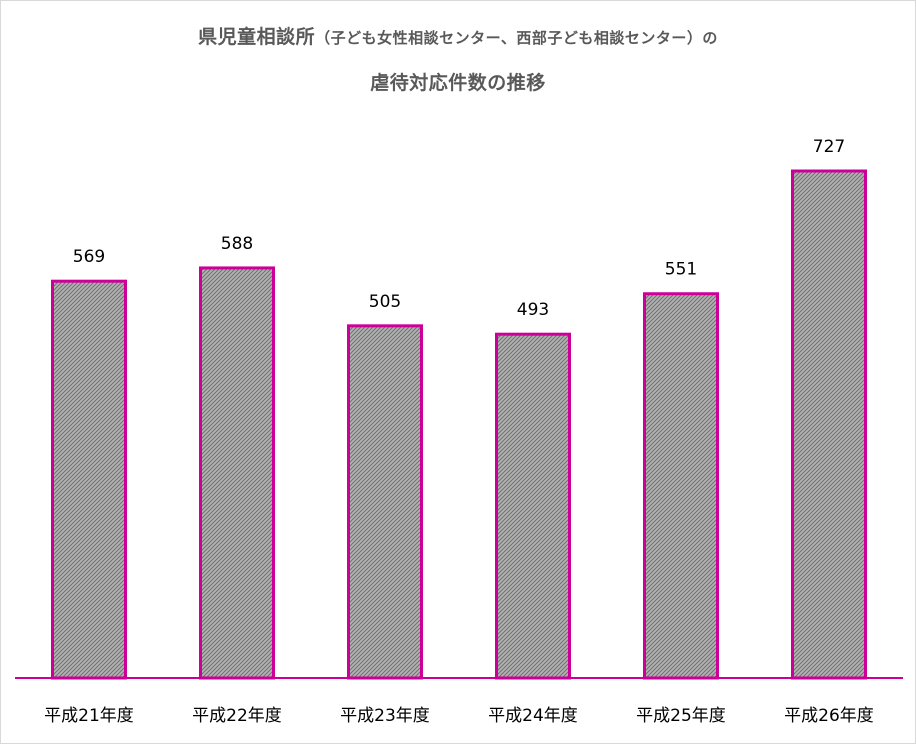 This screenshot has height=744, width=916. What do you see at coordinates (237, 716) in the screenshot?
I see `x-tick-label-2: 平成22年度` at bounding box center [237, 716].